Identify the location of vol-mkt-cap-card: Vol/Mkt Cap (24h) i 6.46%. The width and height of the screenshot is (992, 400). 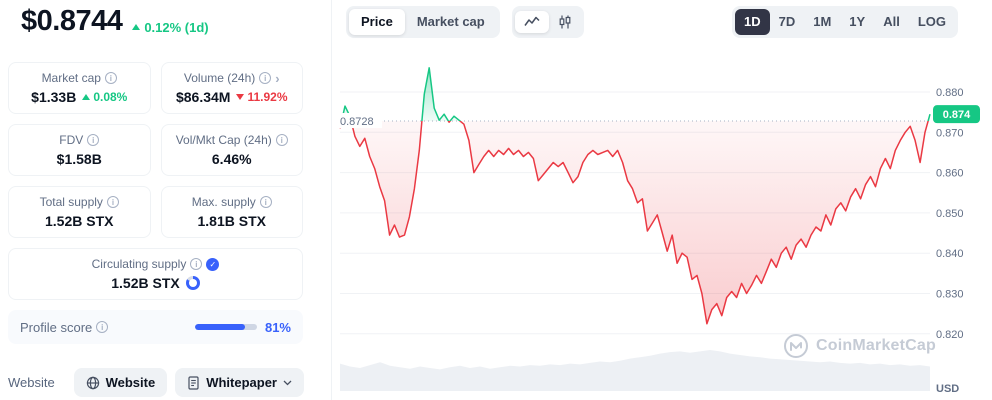
(231, 150).